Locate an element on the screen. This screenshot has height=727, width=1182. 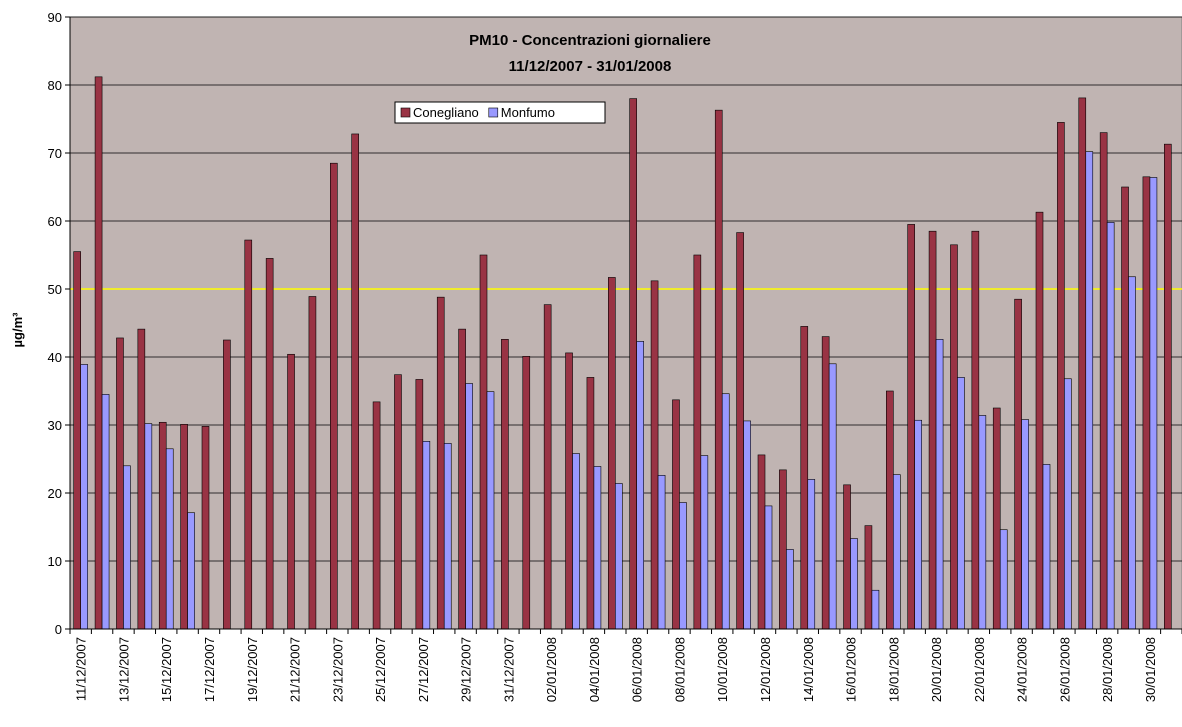
x-tick-label: 02/01/2008 is located at coordinates (551, 669).